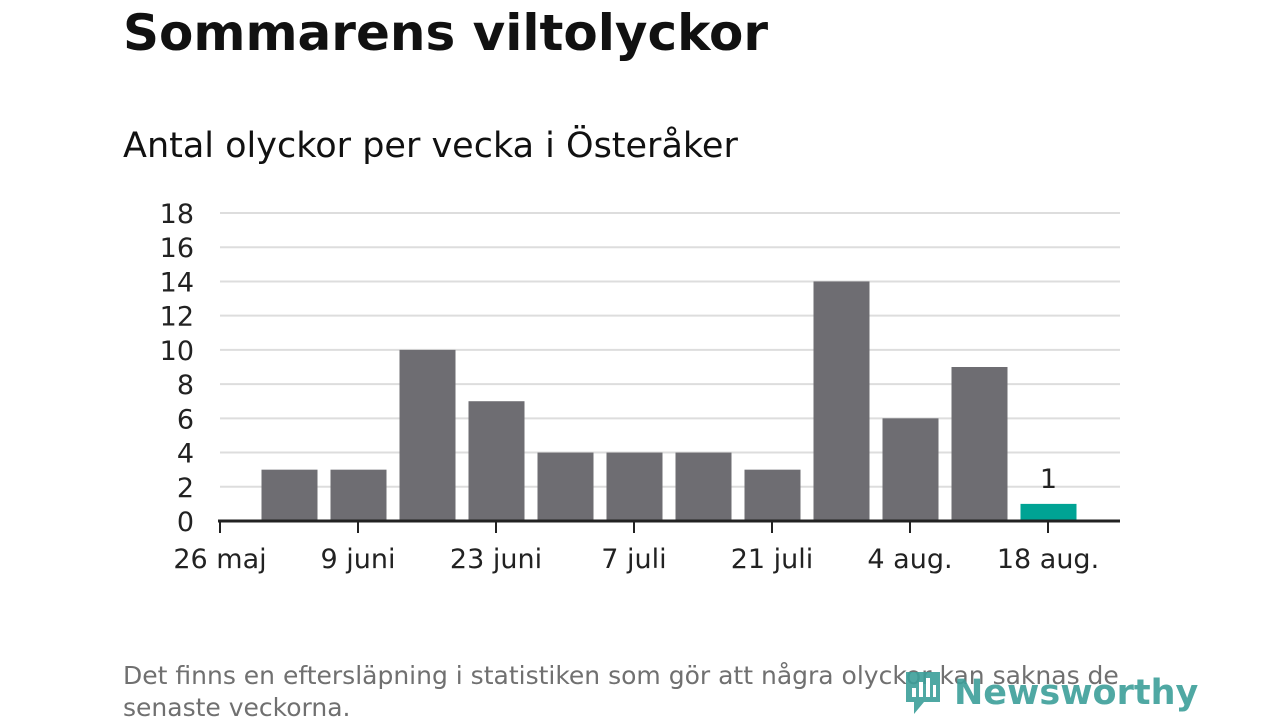  Describe the element at coordinates (185, 454) in the screenshot. I see `y-tick-label: 4` at that location.